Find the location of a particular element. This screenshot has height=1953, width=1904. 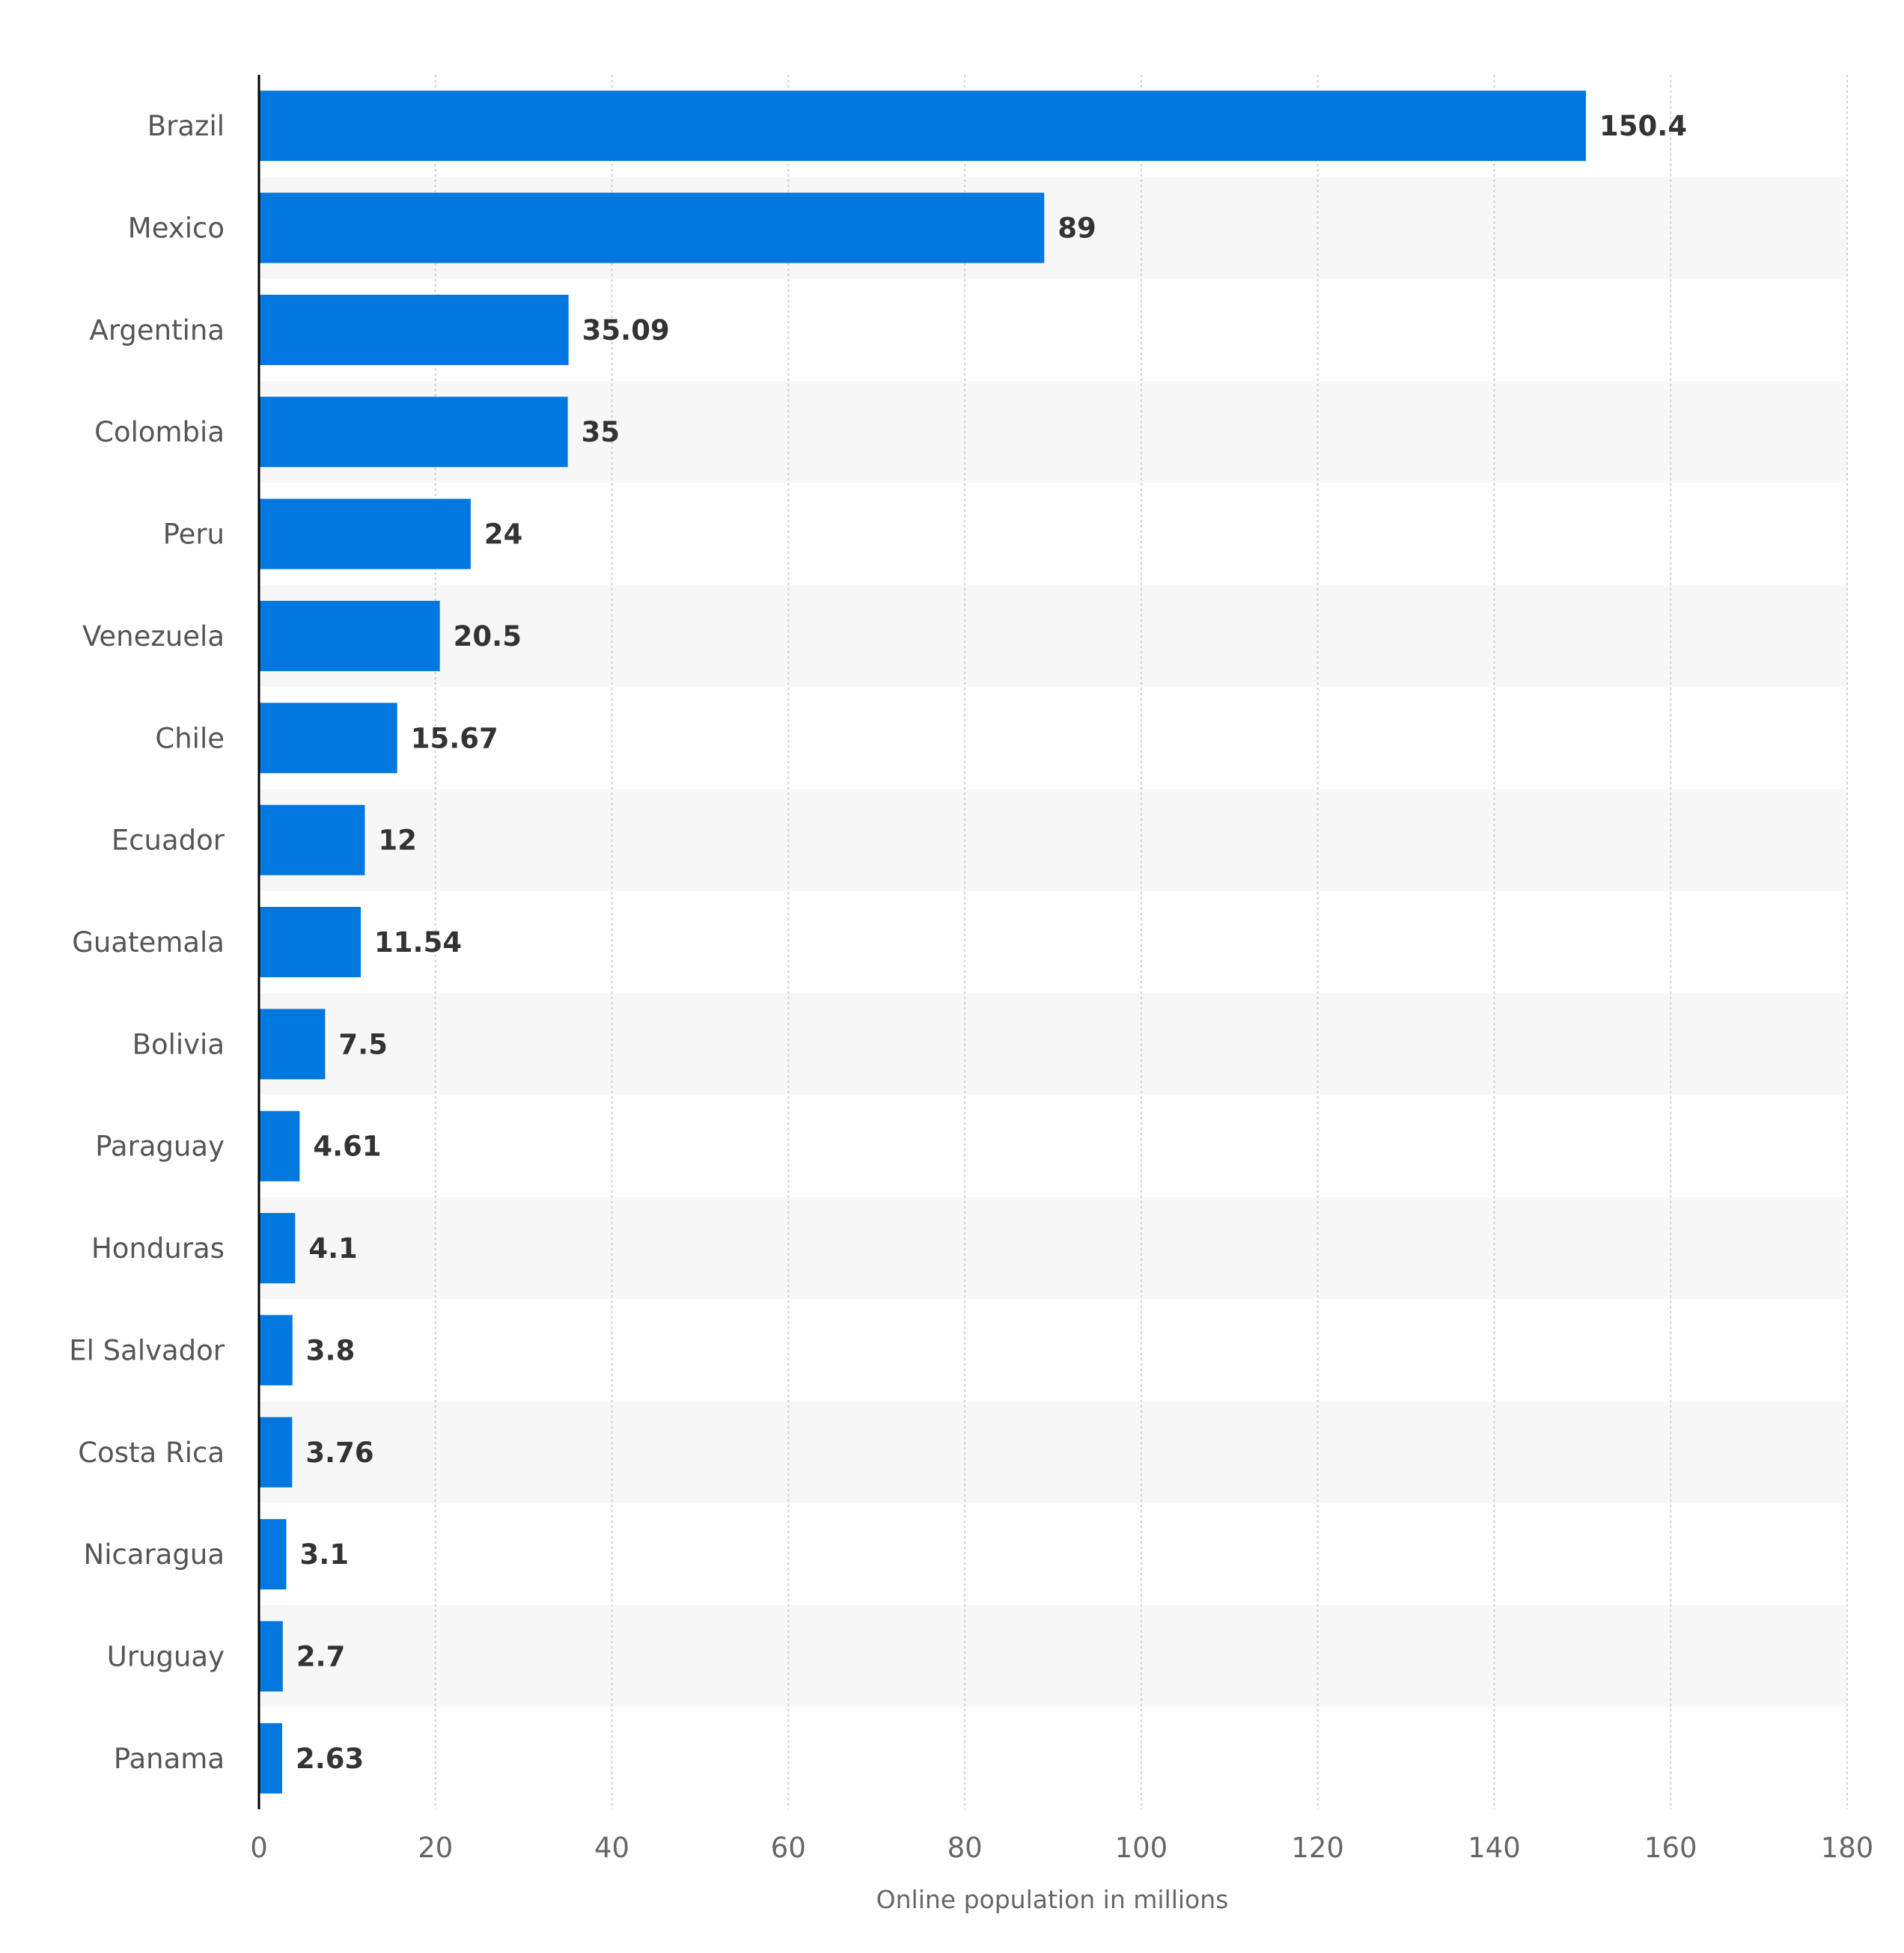

value-label: 24 is located at coordinates (503, 535).